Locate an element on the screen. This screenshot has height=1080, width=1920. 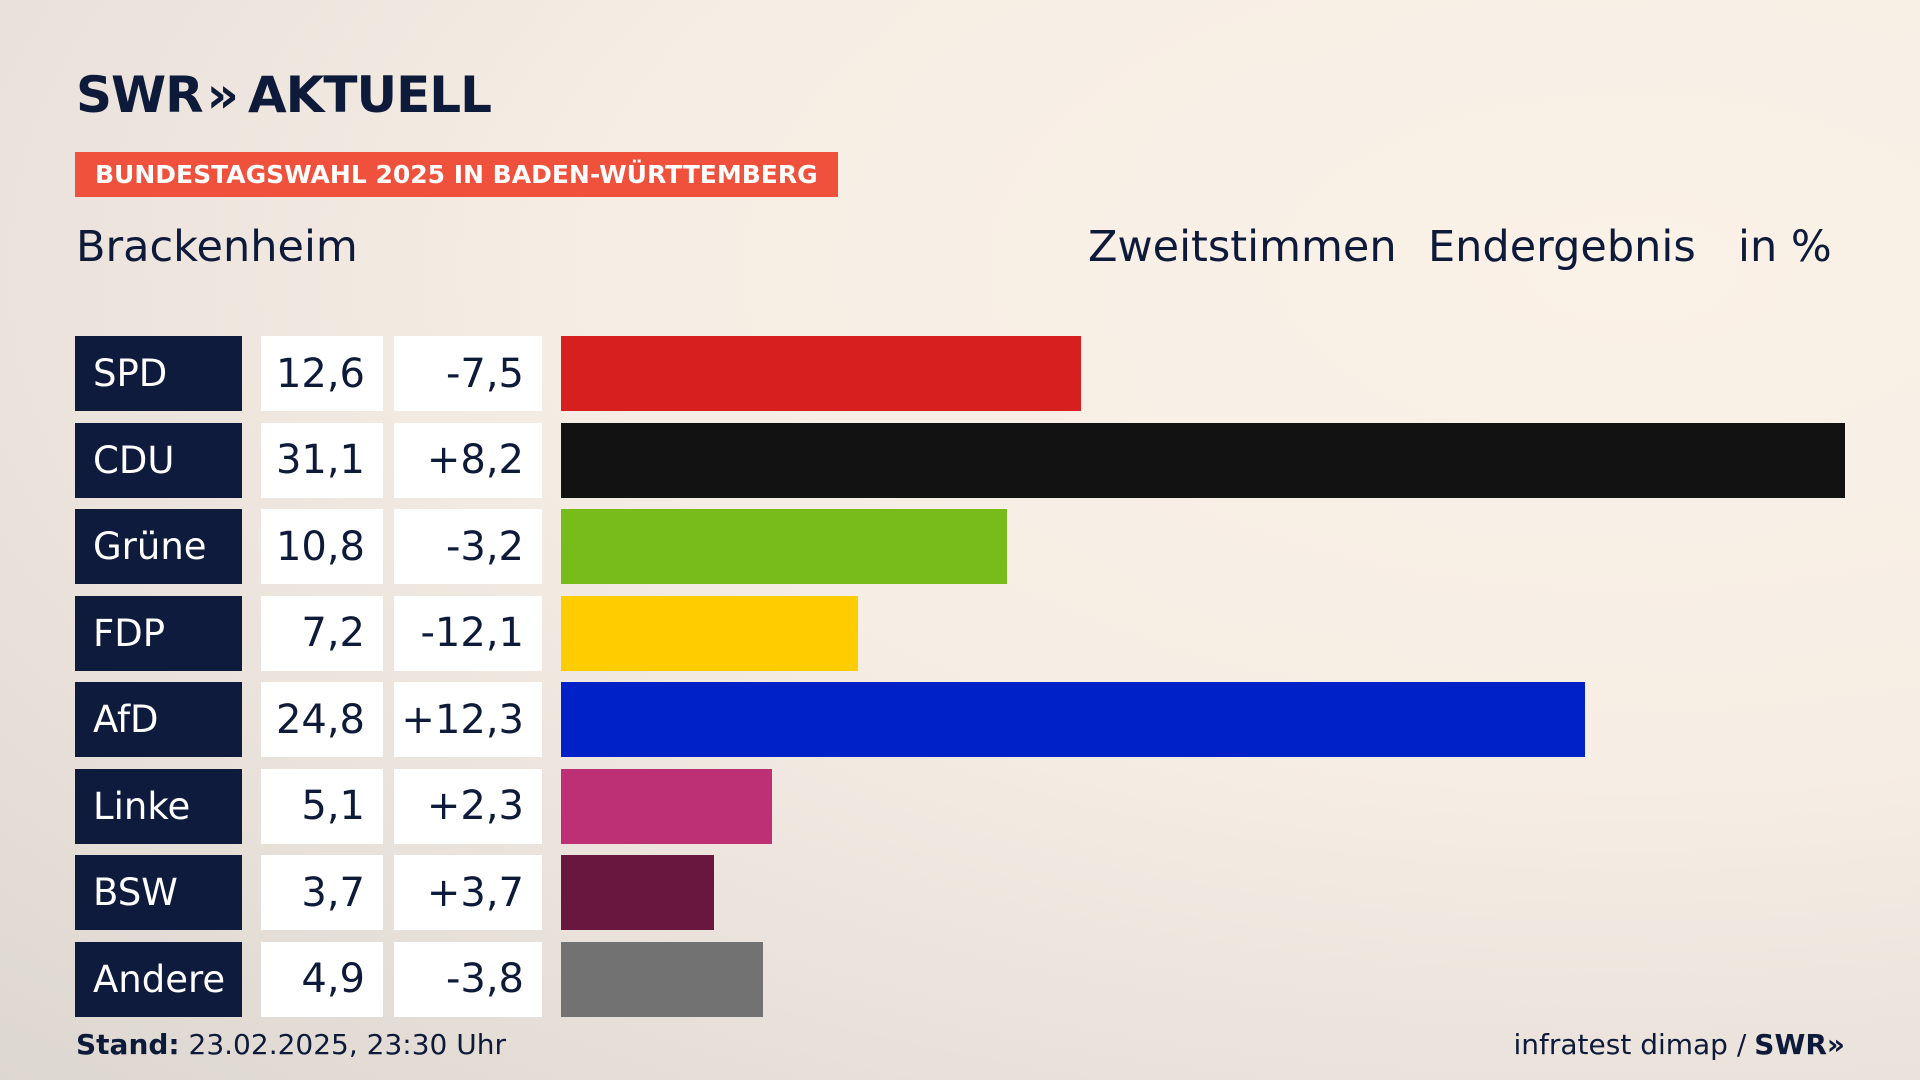
bar-row: AfD 24,8 +12,3 is located at coordinates (960, 719).